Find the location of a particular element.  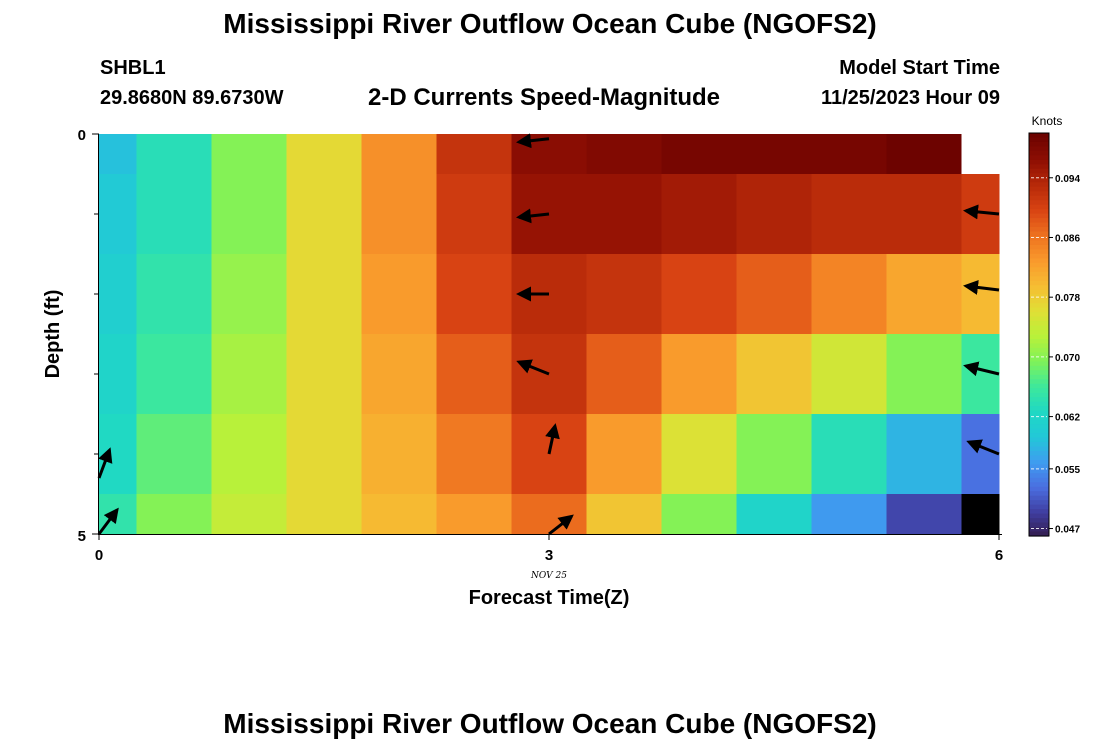

station-coordinates: 29.8680N 89.6730W is located at coordinates (192, 98).